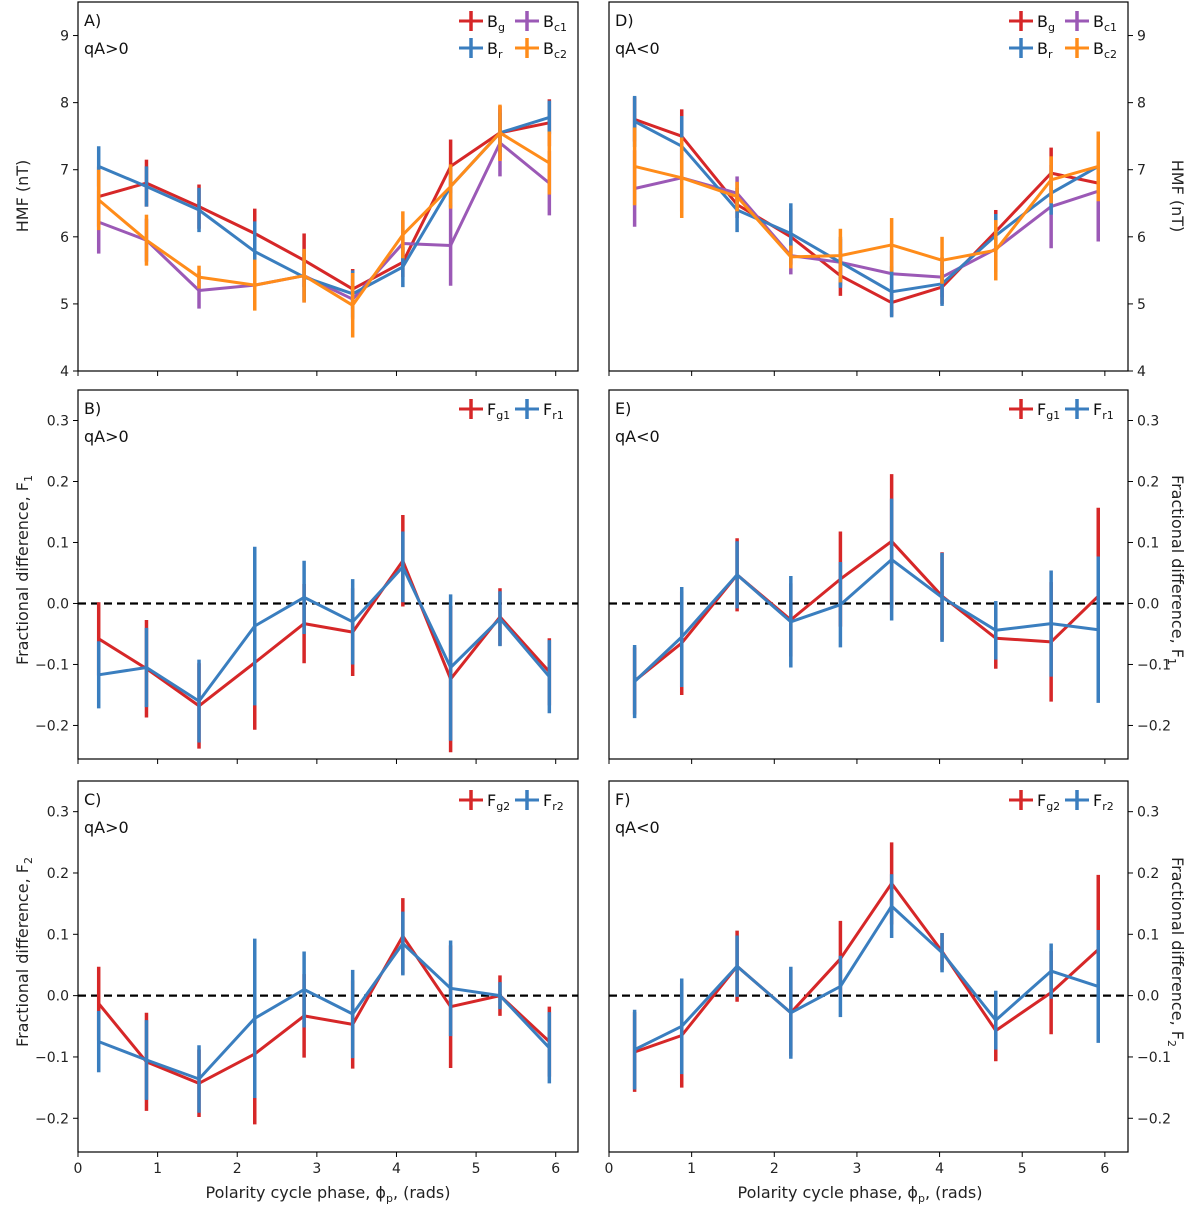 The height and width of the screenshot is (1210, 1200). I want to click on y-tick-label: 0.0, so click(1148, 997).